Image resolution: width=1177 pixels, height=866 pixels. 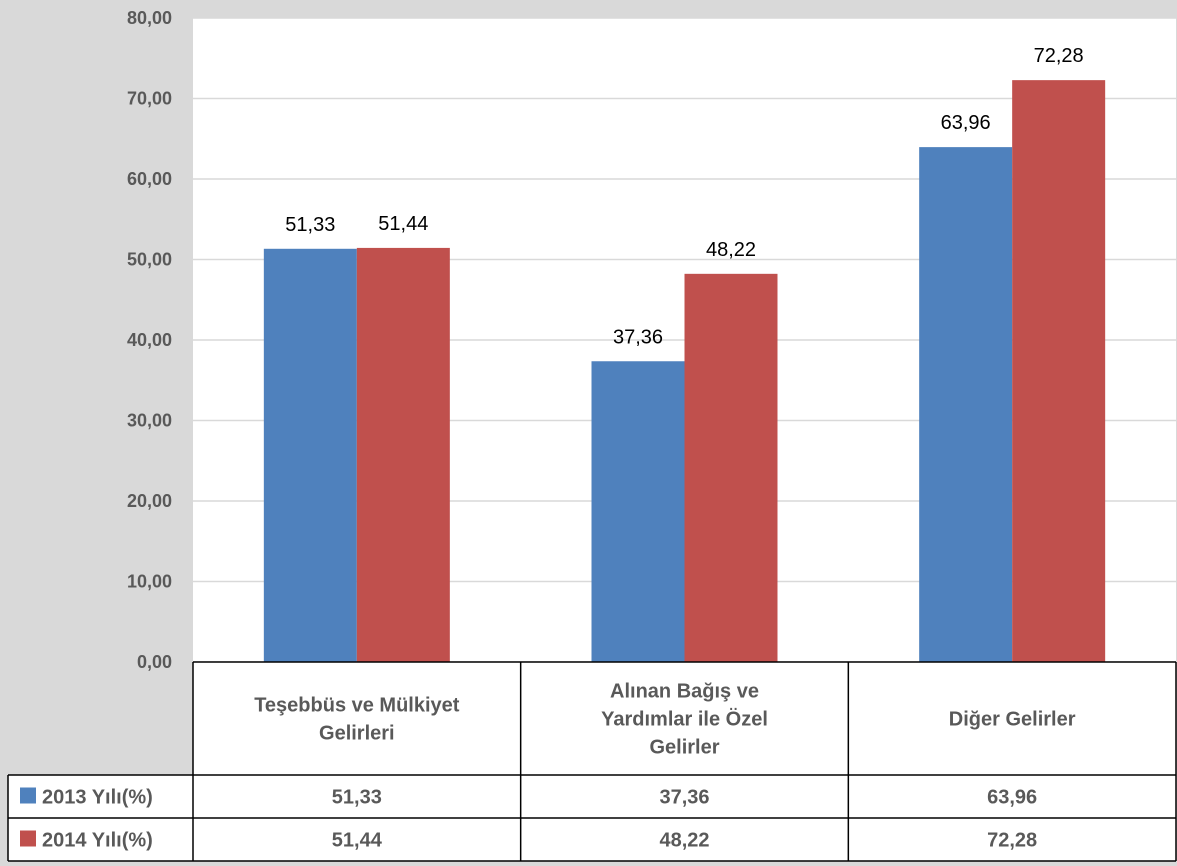 What do you see at coordinates (403, 224) in the screenshot?
I see `data-label: 51,44` at bounding box center [403, 224].